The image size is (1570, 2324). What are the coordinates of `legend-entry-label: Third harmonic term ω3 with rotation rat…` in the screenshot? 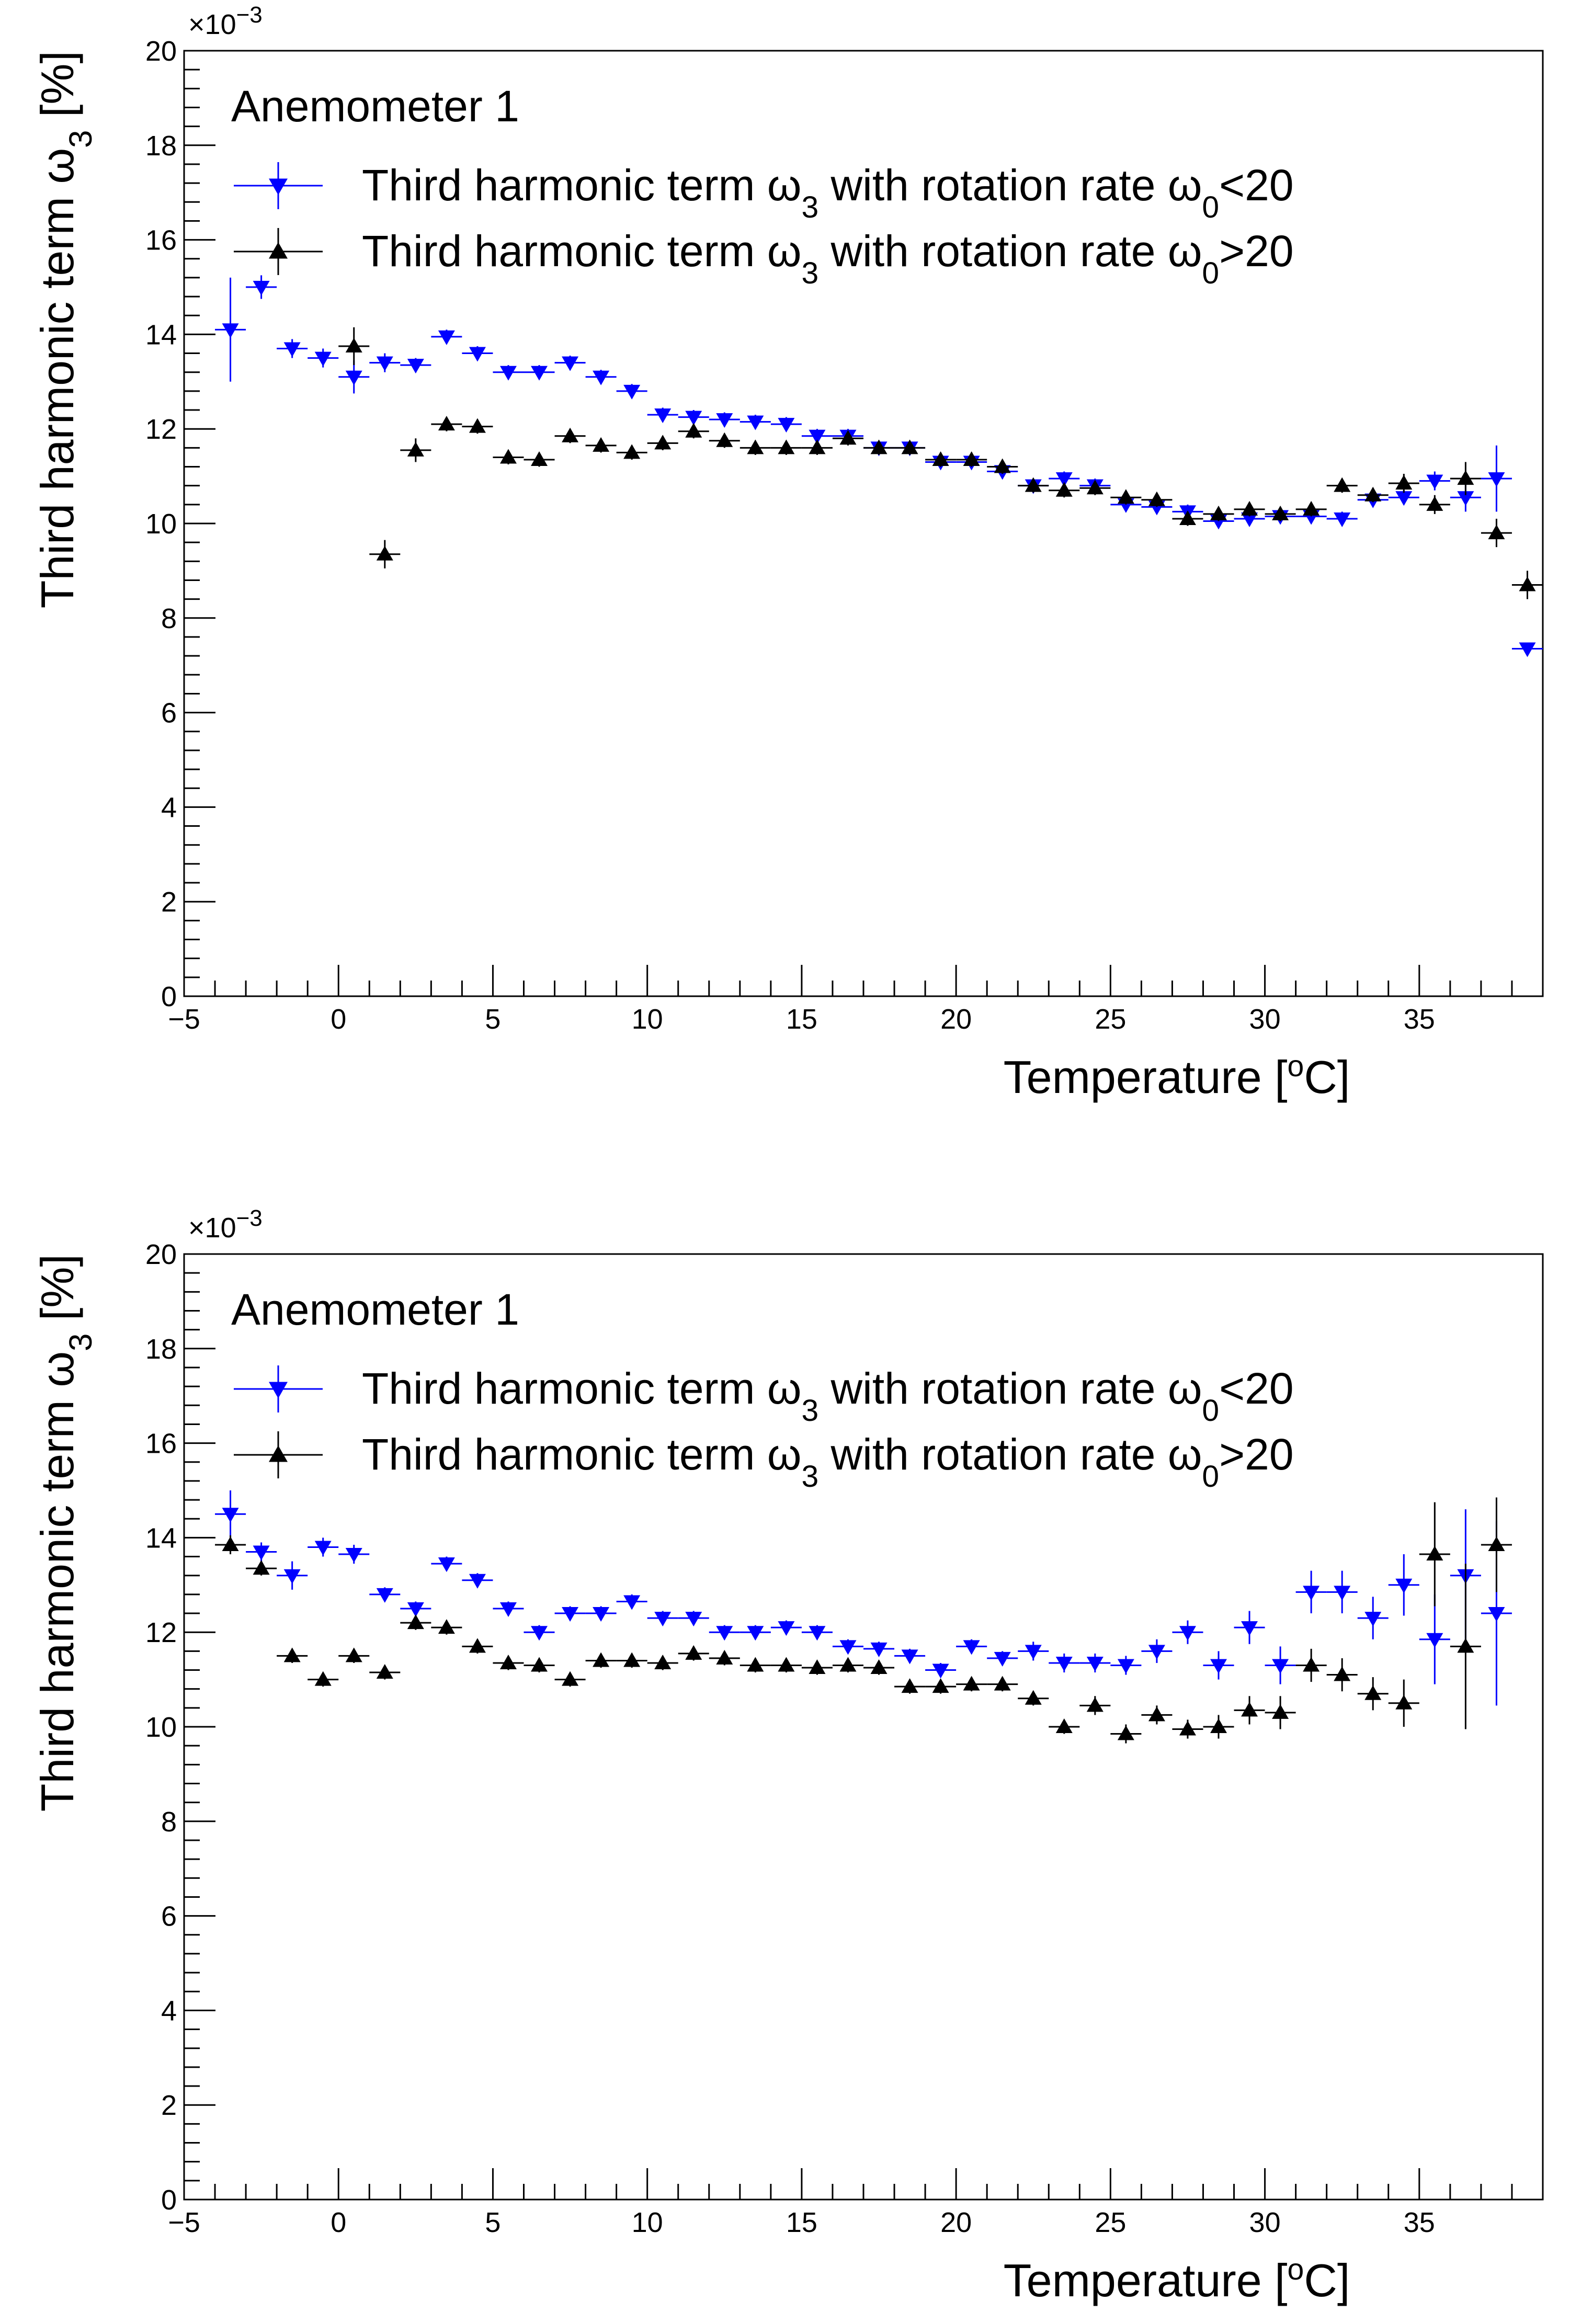 It's located at (828, 1462).